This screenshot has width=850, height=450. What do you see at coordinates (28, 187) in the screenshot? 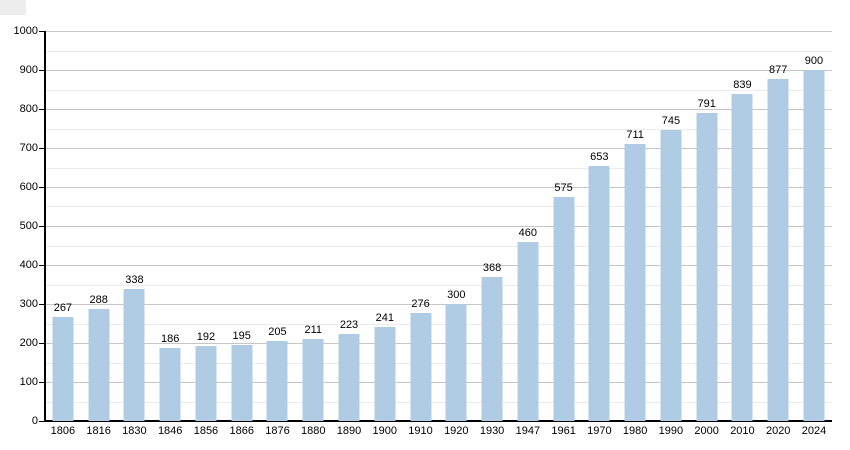
I see `y-tick-label: 600` at bounding box center [28, 187].